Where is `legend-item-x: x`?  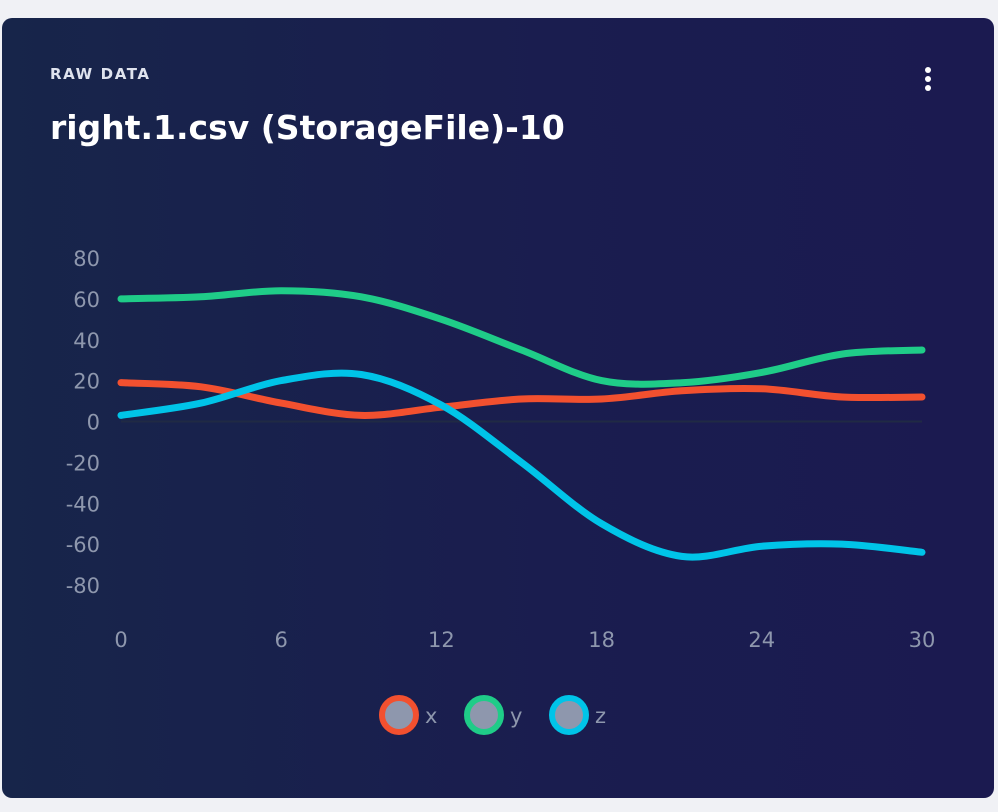 legend-item-x: x is located at coordinates (408, 715).